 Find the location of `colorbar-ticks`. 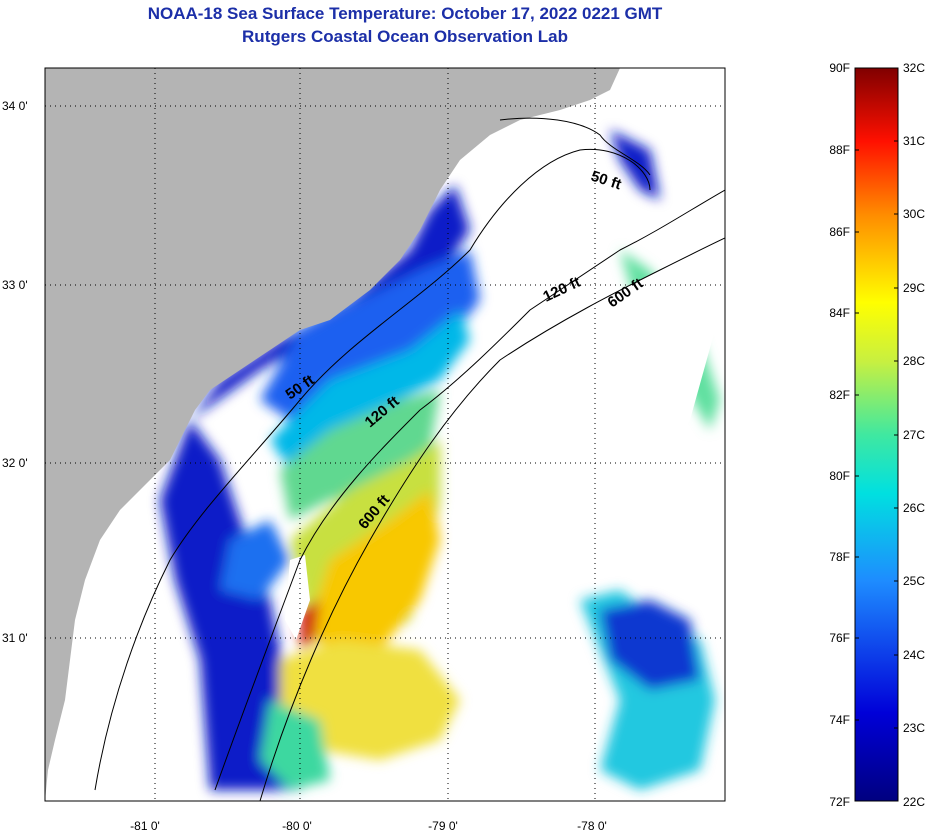

colorbar-ticks is located at coordinates (876, 434).